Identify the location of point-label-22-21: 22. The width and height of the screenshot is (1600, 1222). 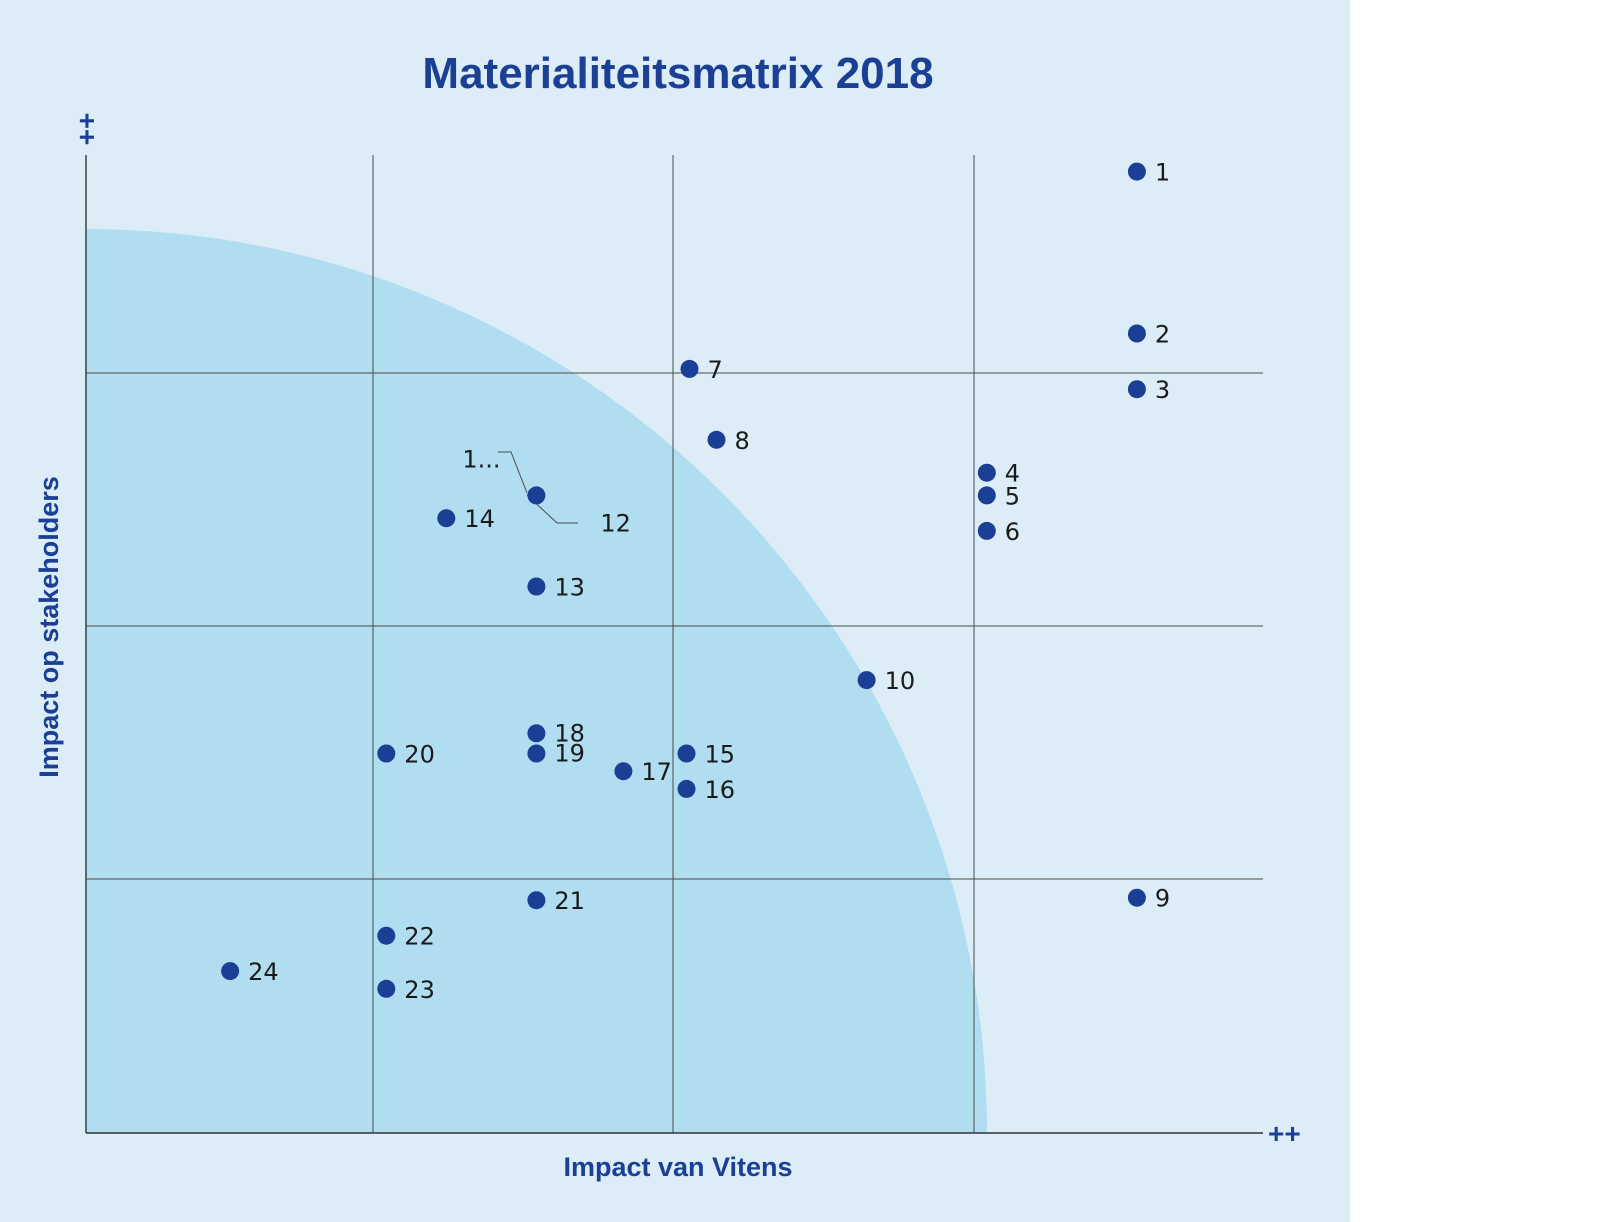
(419, 937).